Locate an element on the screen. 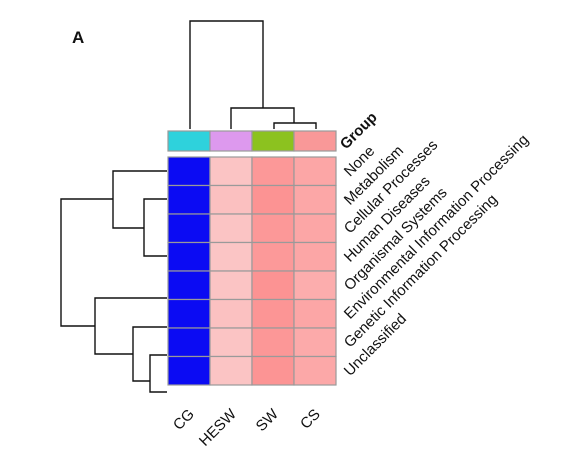  row-dendrogram-lower-sub-link is located at coordinates (149, 354).